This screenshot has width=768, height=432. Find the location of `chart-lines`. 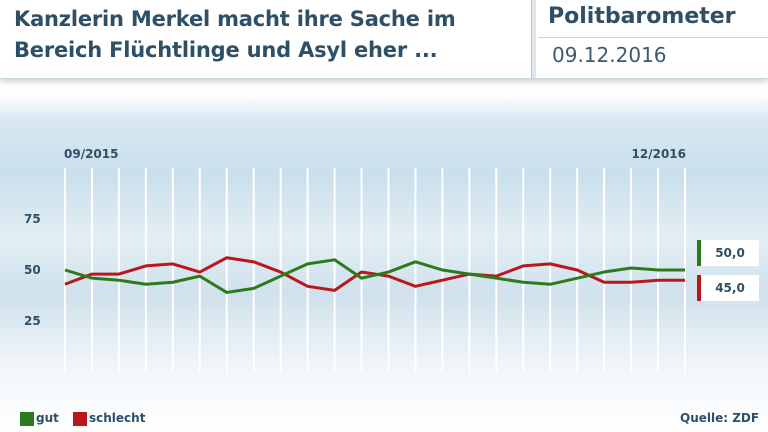

chart-lines is located at coordinates (374, 275).